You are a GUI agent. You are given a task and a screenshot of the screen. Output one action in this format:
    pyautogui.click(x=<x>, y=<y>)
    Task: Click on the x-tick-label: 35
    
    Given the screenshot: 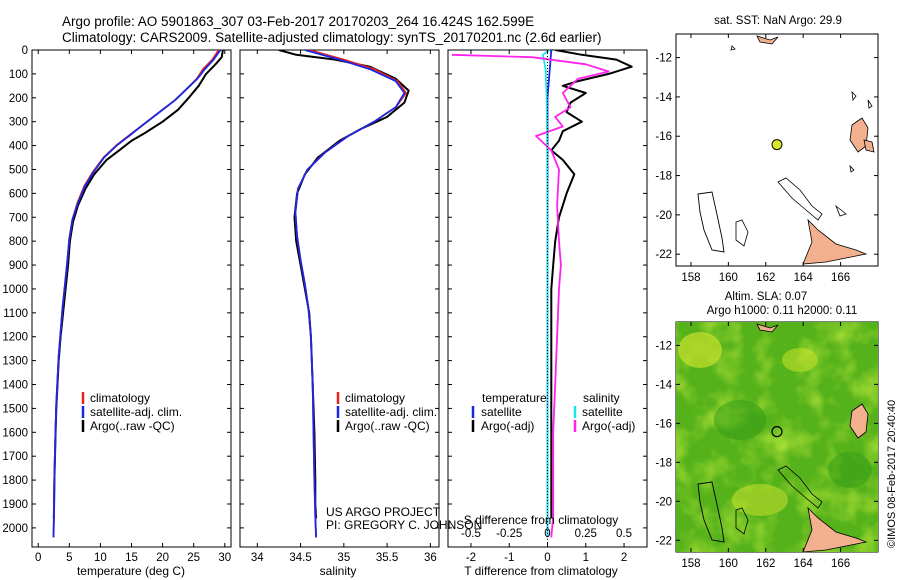 What is the action you would take?
    pyautogui.click(x=343, y=558)
    